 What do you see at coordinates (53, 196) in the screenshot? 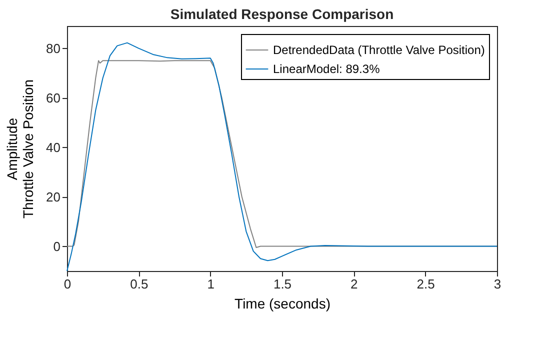
I see `y-tick-label: 20` at bounding box center [53, 196].